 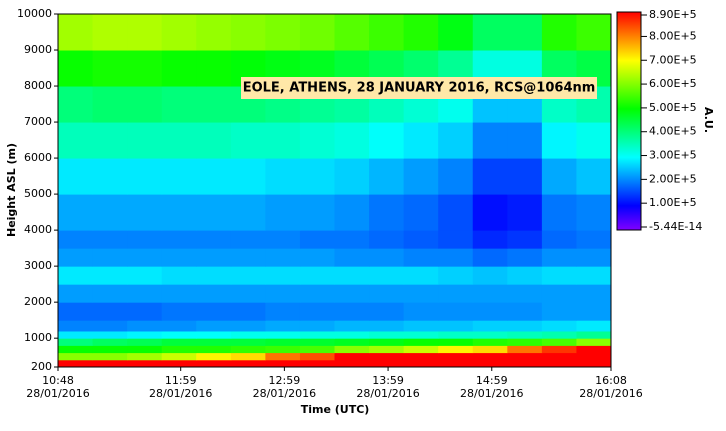 I want to click on y-tick-label: 200, so click(x=41, y=366).